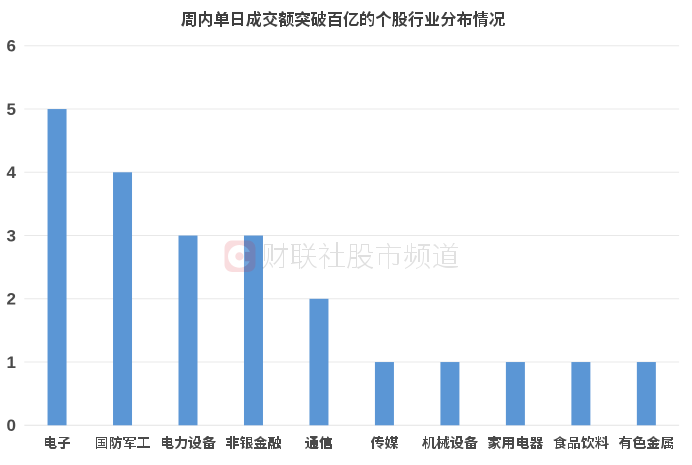 The height and width of the screenshot is (465, 692). I want to click on svg-text: 4, so click(12, 172).